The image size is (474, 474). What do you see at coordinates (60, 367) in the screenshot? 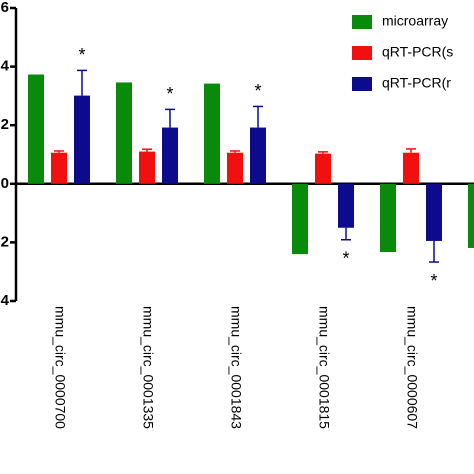
I see `x-tick-label: mmu_circ_0000700` at bounding box center [60, 367].